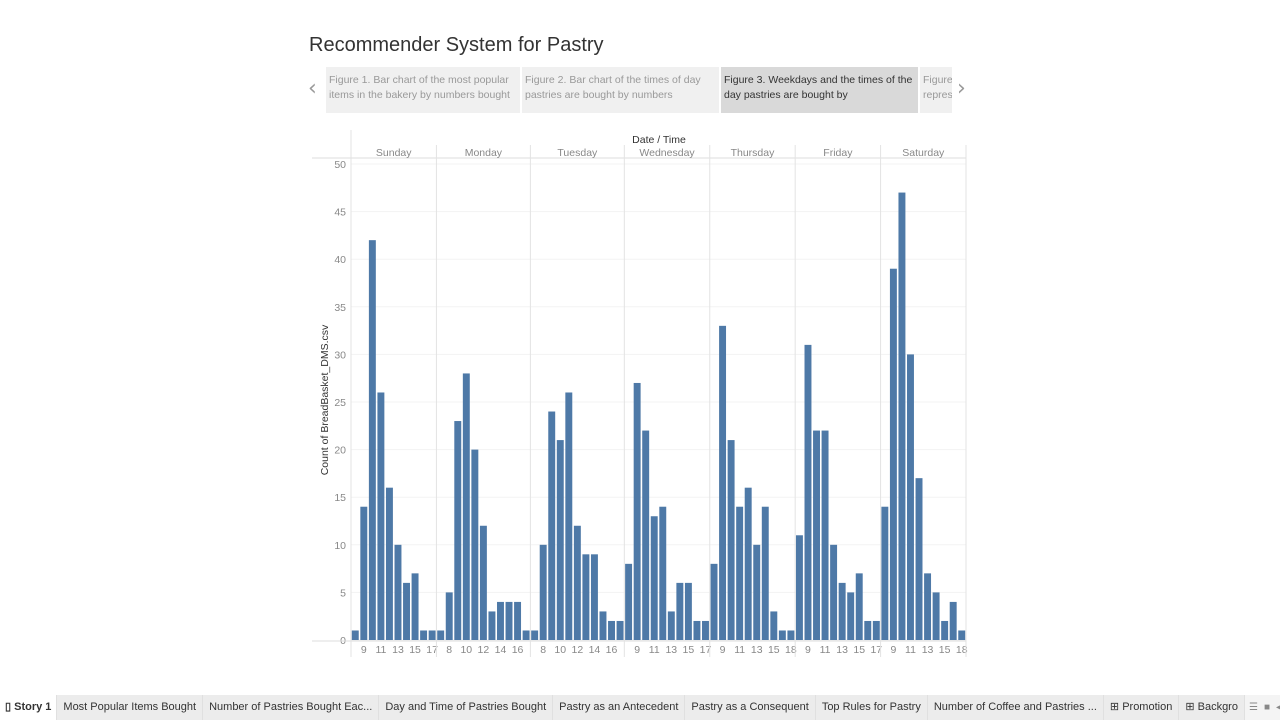 Image resolution: width=1280 pixels, height=720 pixels. What do you see at coordinates (1116, 707) in the screenshot?
I see `dashboard-icon: ⊞` at bounding box center [1116, 707].